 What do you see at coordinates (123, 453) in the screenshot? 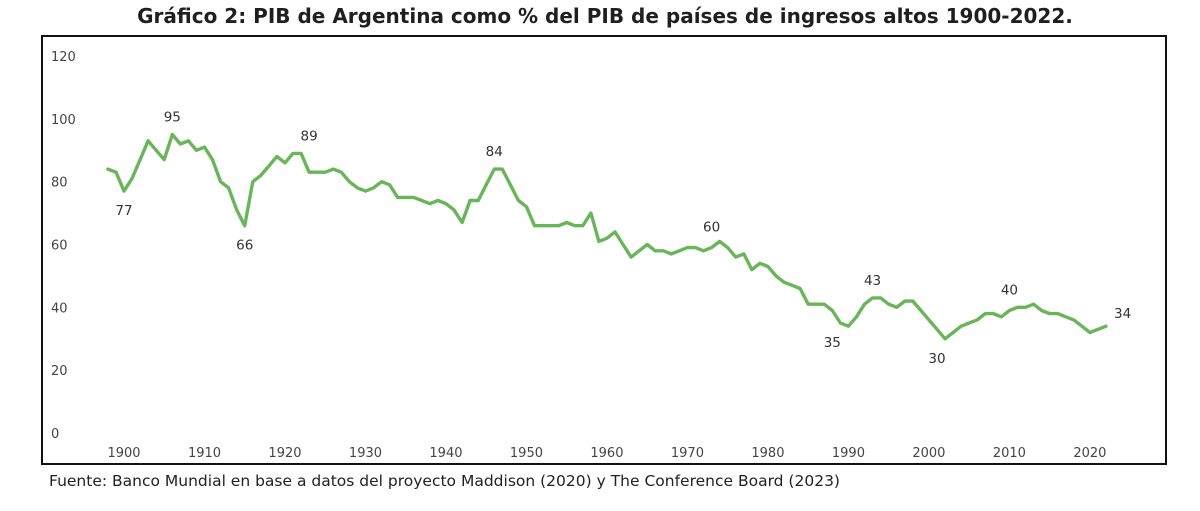
I see `x-tick-label: 1900` at bounding box center [123, 453].